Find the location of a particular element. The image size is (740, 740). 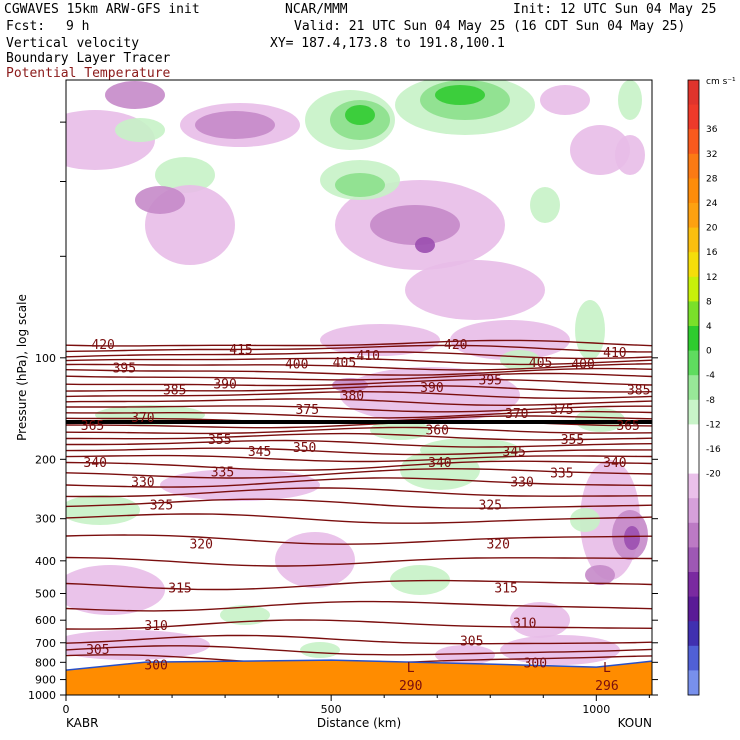

y-tick-label: 900 is located at coordinates (45, 680).